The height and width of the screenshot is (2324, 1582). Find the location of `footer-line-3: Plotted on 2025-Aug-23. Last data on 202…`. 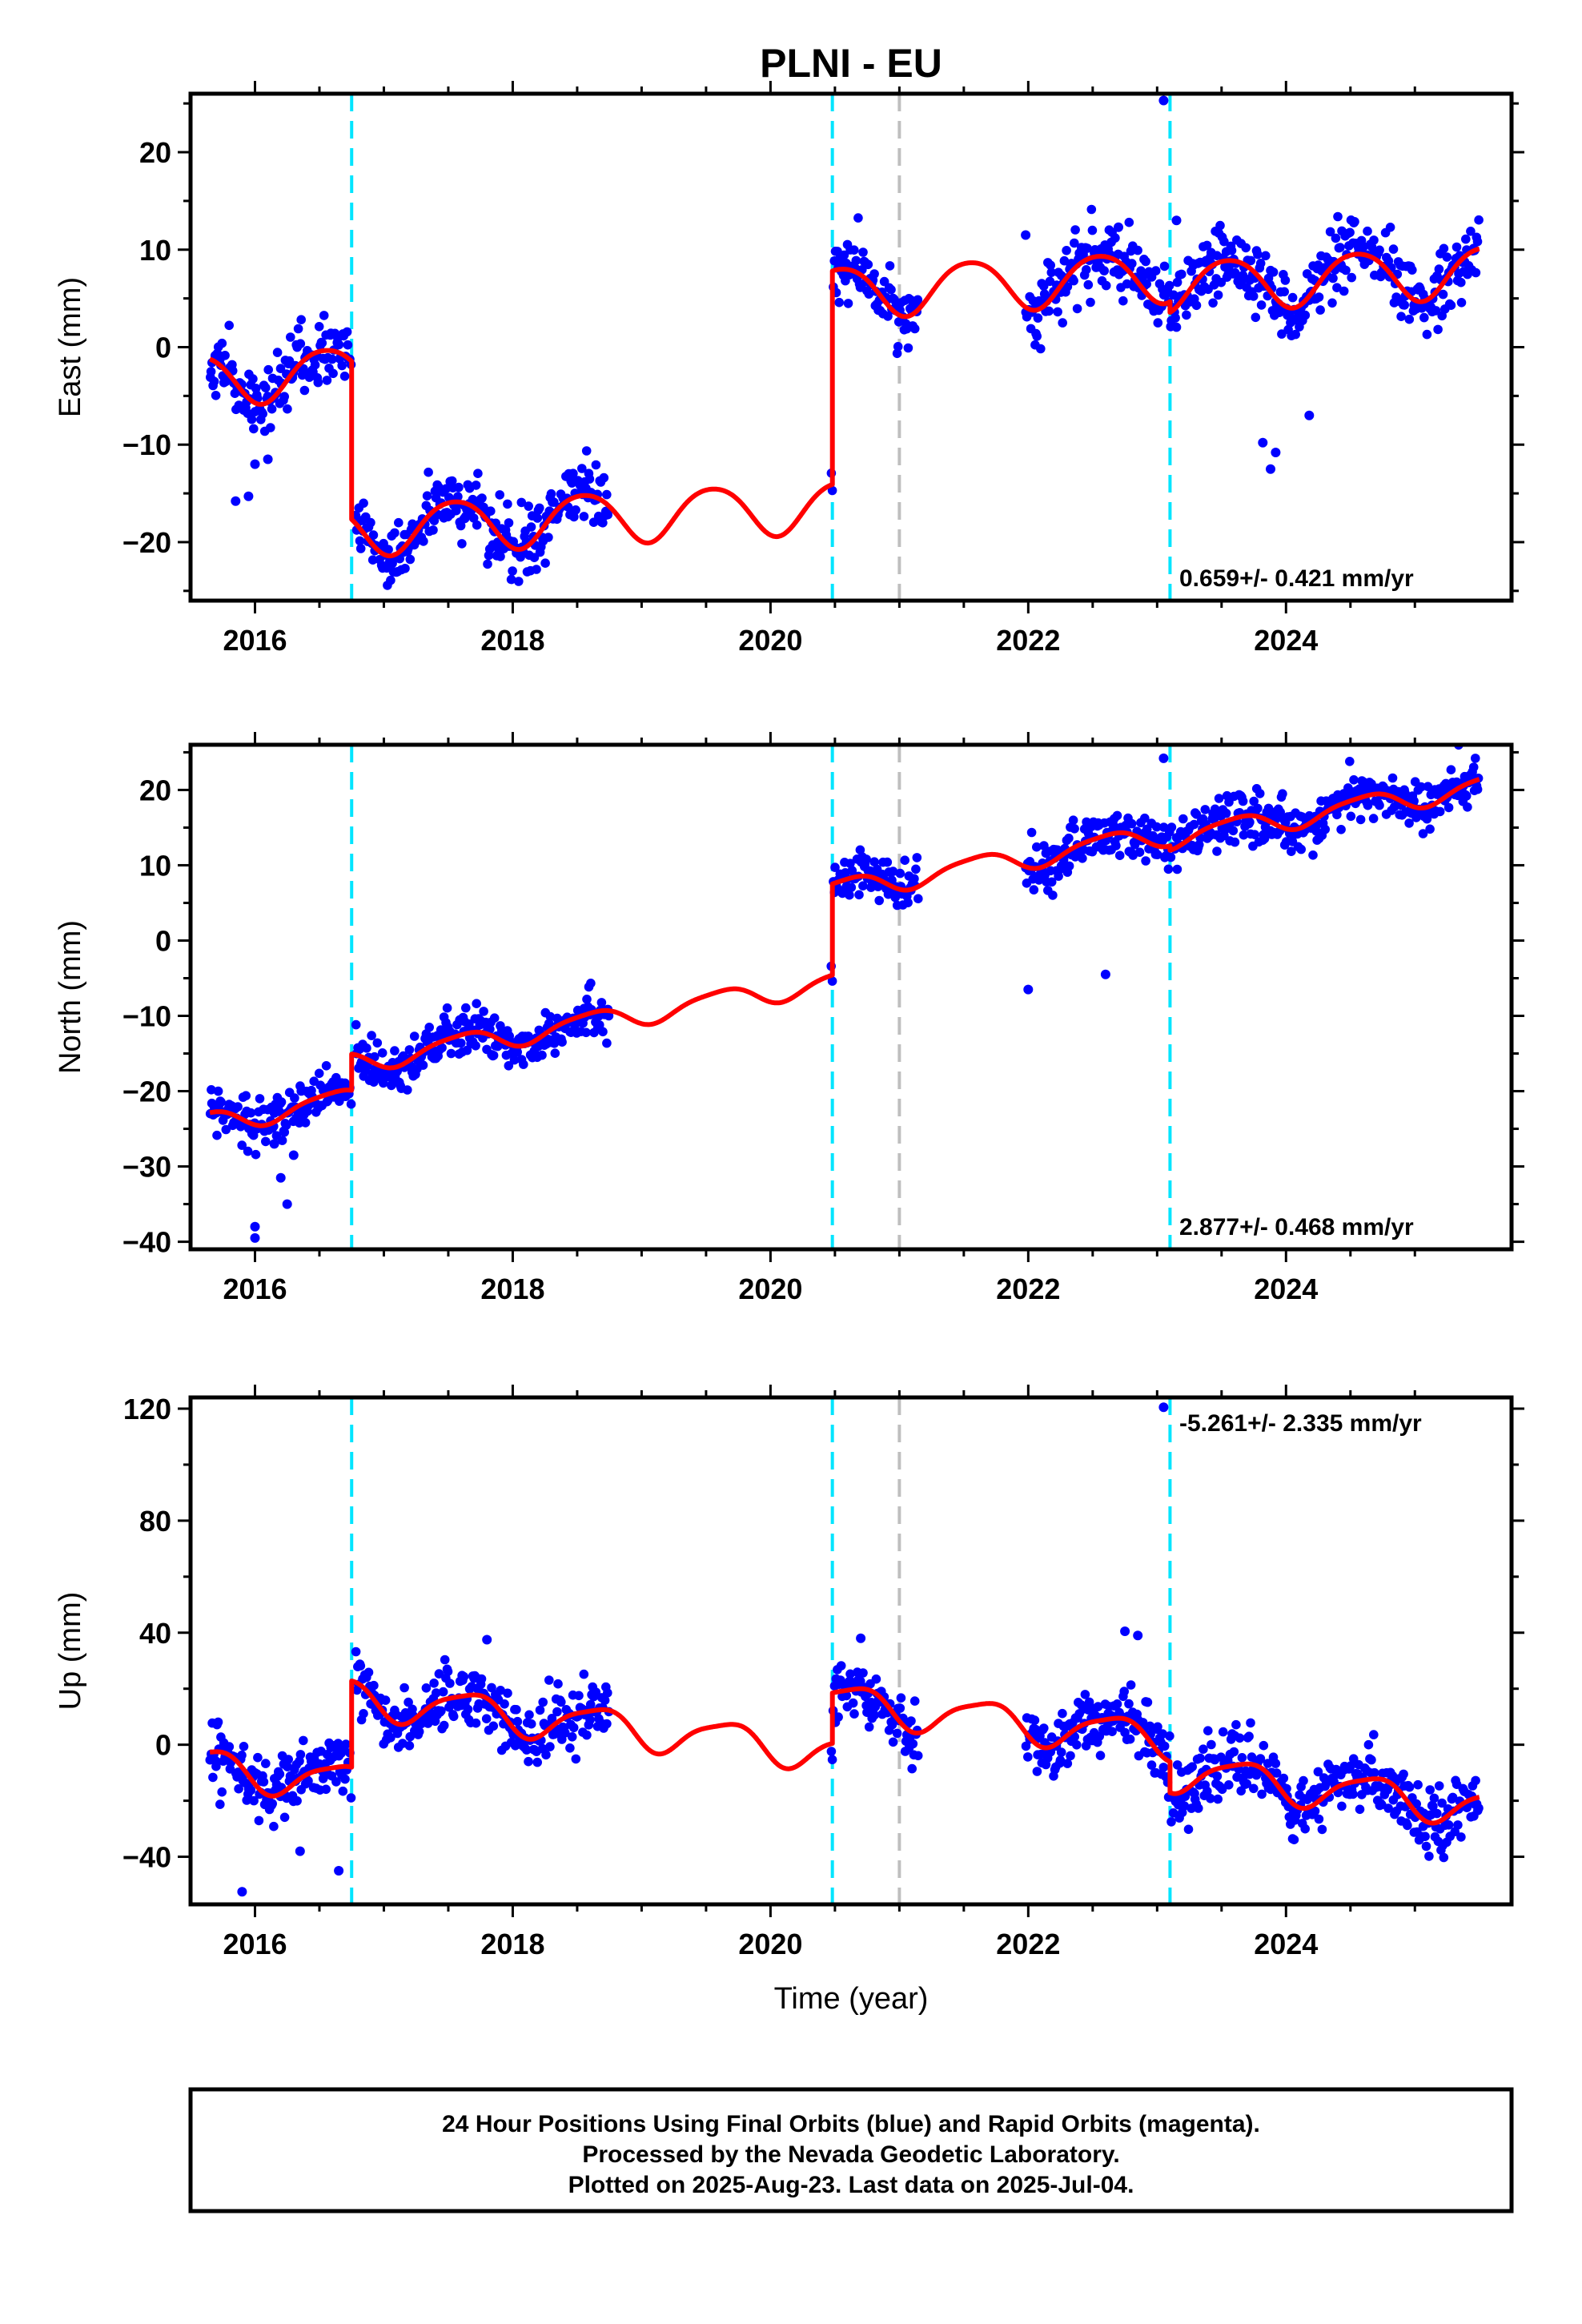

footer-line-3: Plotted on 2025-Aug-23. Last data on 202… is located at coordinates (851, 2185).